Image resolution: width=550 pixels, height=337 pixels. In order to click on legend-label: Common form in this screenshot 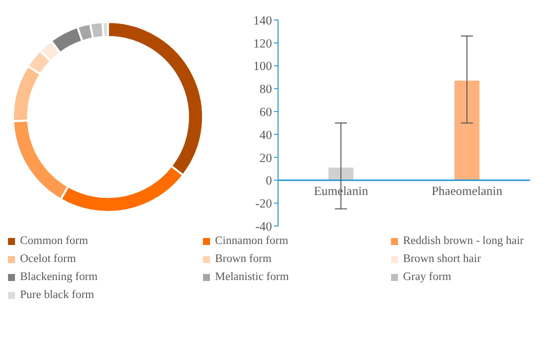, I will do `click(54, 241)`.